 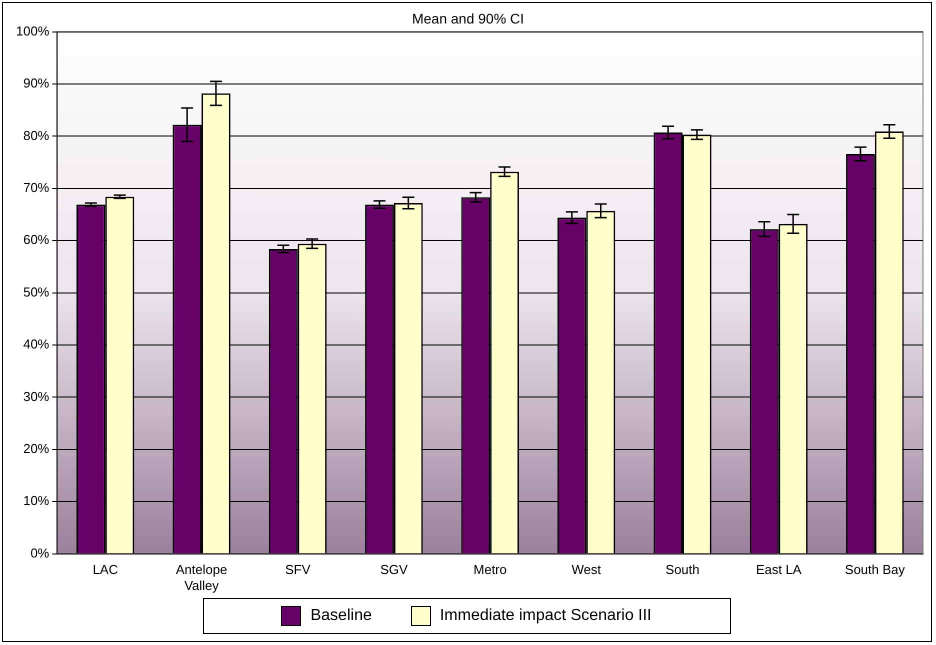 I want to click on chart-title: Mean and 90% CI, so click(x=468, y=18).